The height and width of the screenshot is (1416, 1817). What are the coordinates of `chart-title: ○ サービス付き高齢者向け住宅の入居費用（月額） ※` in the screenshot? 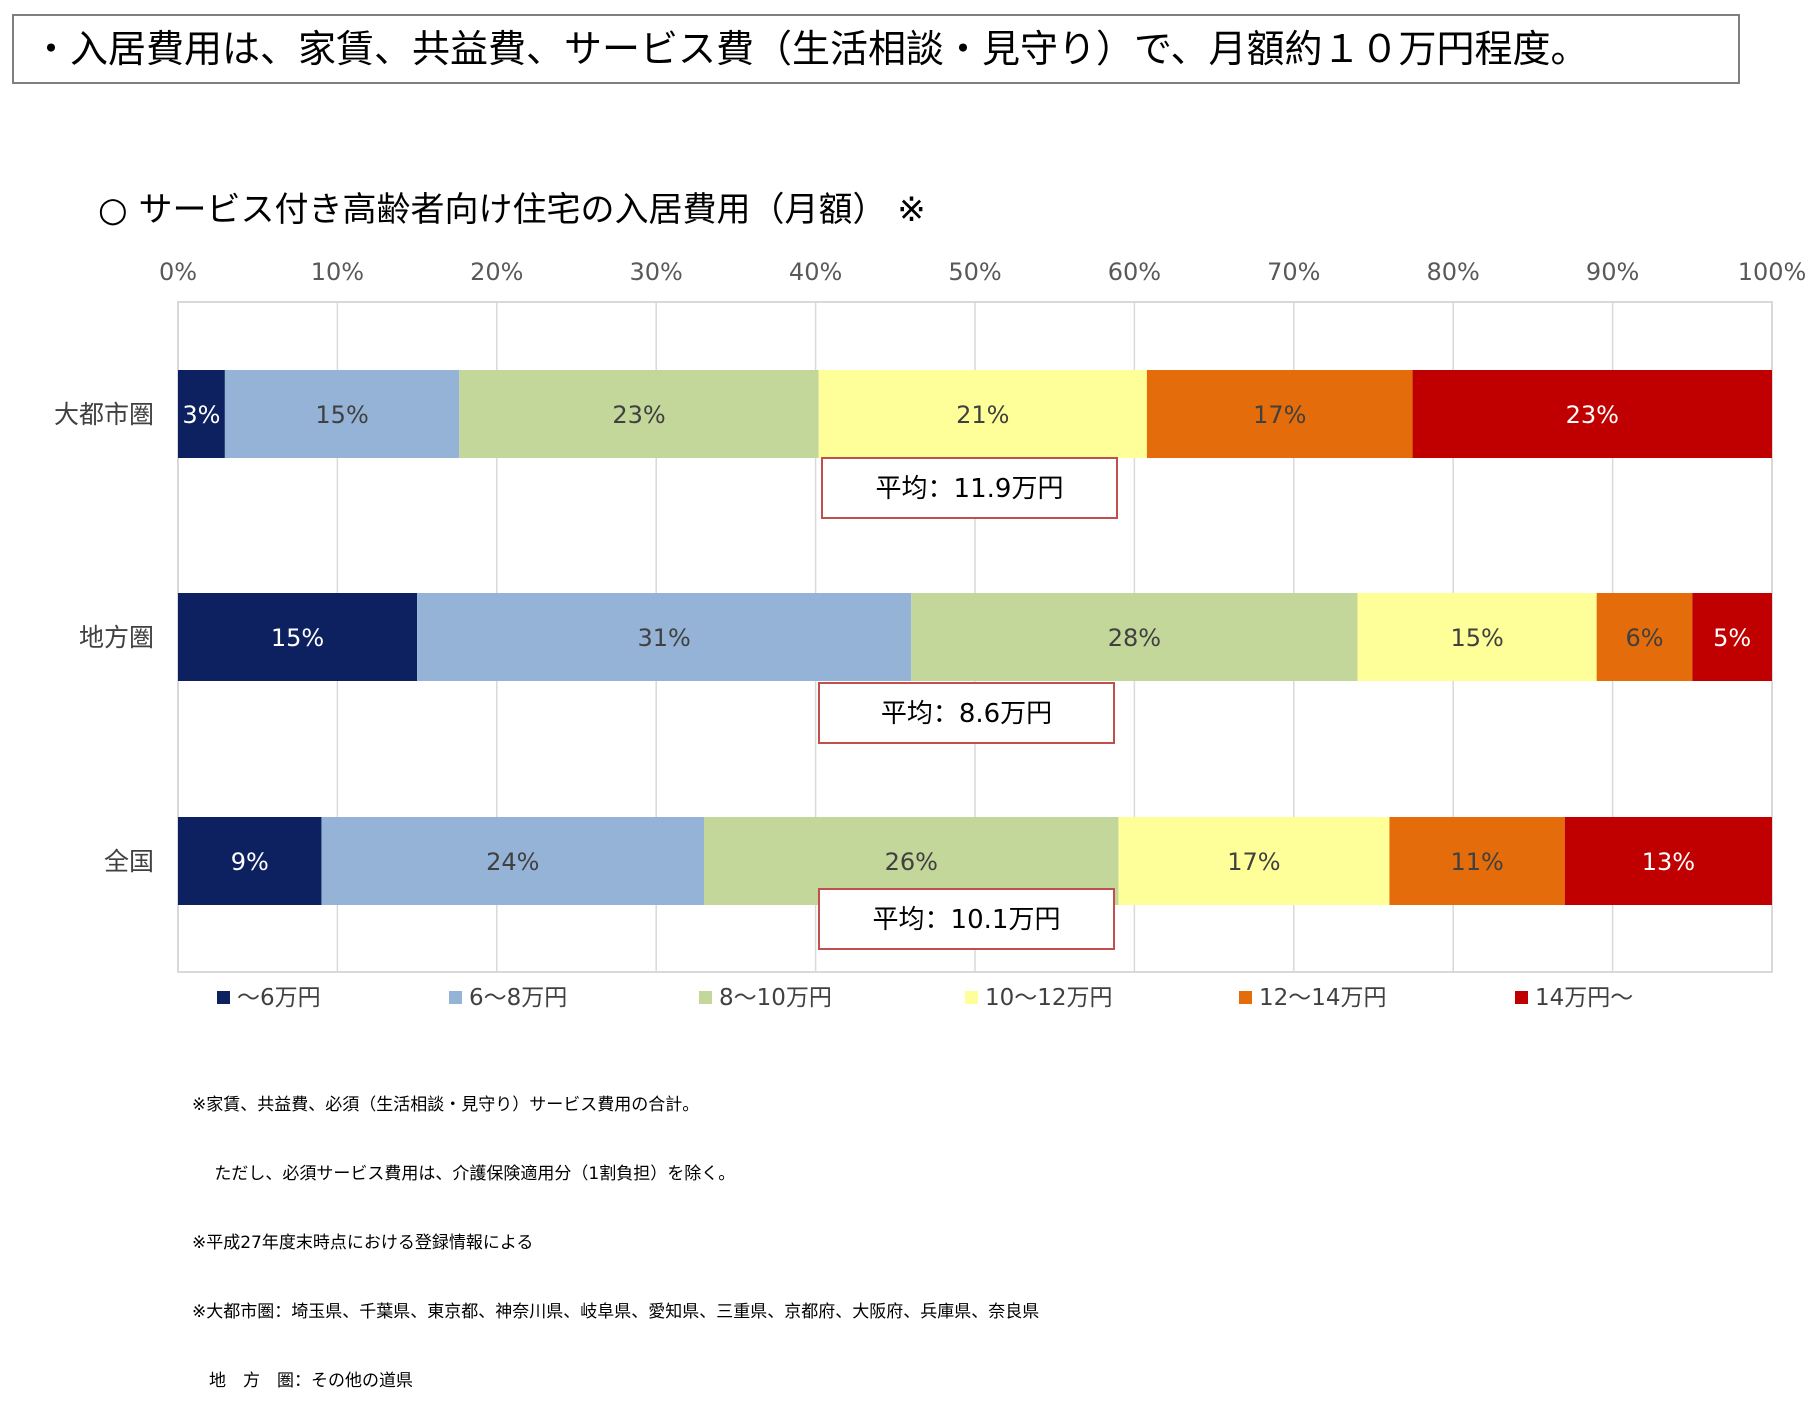 It's located at (512, 210).